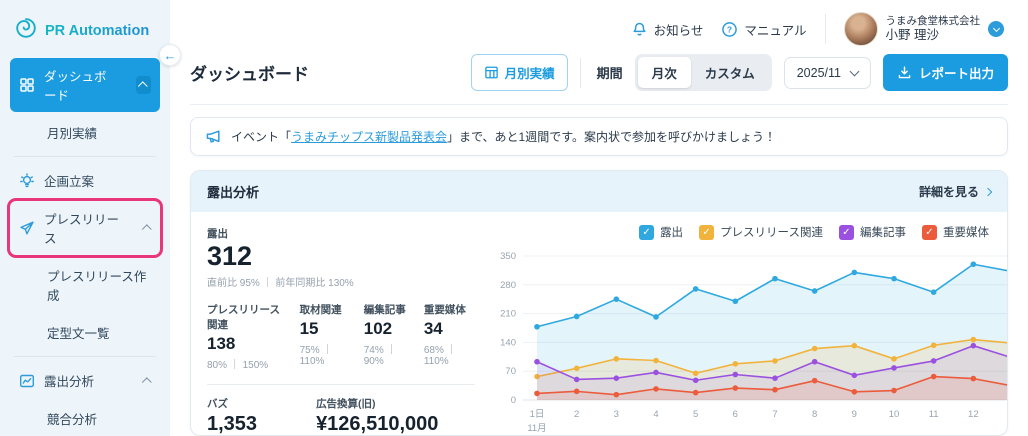 Image resolution: width=1028 pixels, height=436 pixels. Describe the element at coordinates (97, 30) in the screenshot. I see `app-title: PR Automation` at that location.